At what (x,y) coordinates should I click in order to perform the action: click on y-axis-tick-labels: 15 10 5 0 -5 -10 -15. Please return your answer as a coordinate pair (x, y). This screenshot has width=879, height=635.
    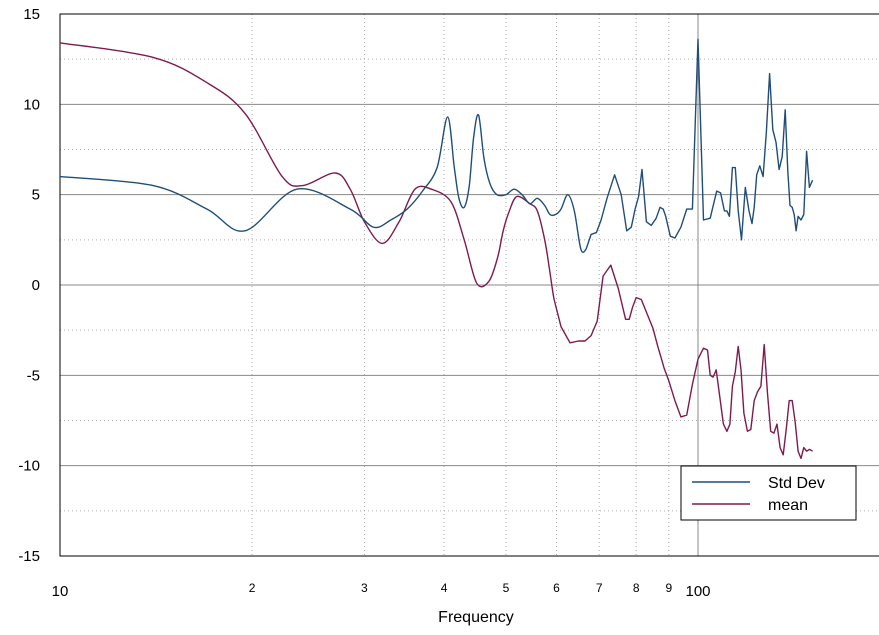
    Looking at the image, I should click on (29, 285).